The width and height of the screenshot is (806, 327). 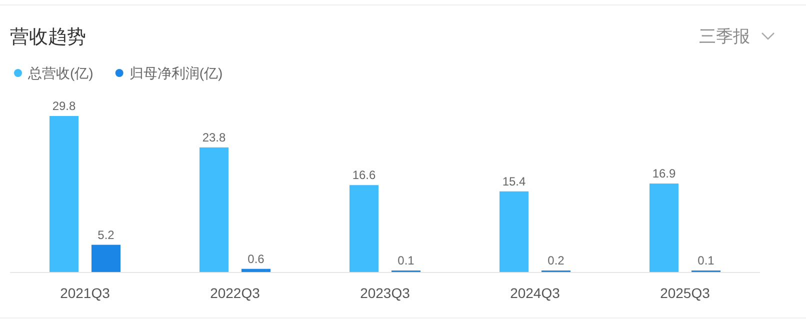 What do you see at coordinates (385, 293) in the screenshot?
I see `x-tick-label: 2023Q3` at bounding box center [385, 293].